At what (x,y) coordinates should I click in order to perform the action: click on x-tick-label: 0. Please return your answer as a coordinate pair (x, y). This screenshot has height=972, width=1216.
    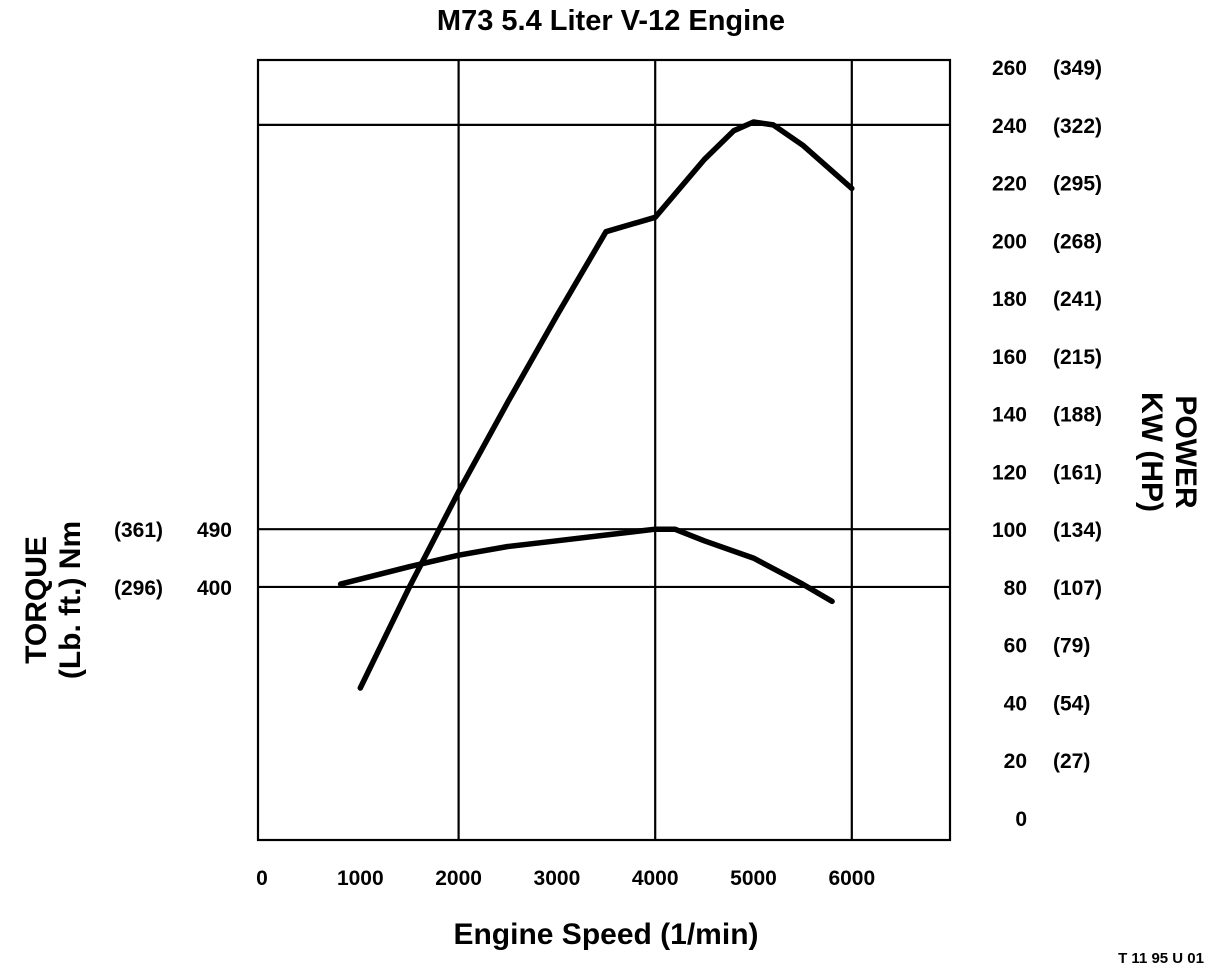
    Looking at the image, I should click on (262, 878).